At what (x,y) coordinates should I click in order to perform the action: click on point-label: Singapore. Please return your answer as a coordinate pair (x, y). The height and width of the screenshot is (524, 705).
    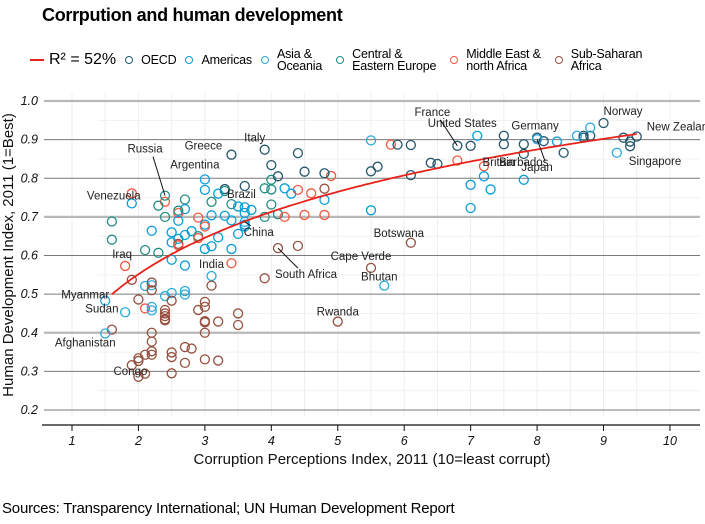
    Looking at the image, I should click on (655, 162).